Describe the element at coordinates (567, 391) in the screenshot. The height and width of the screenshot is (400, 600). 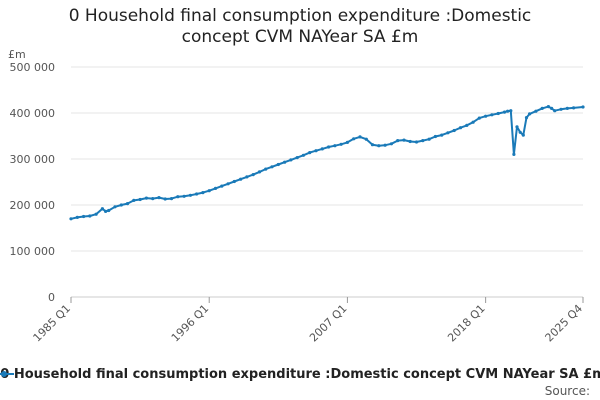
I see `source-label: Source:` at that location.